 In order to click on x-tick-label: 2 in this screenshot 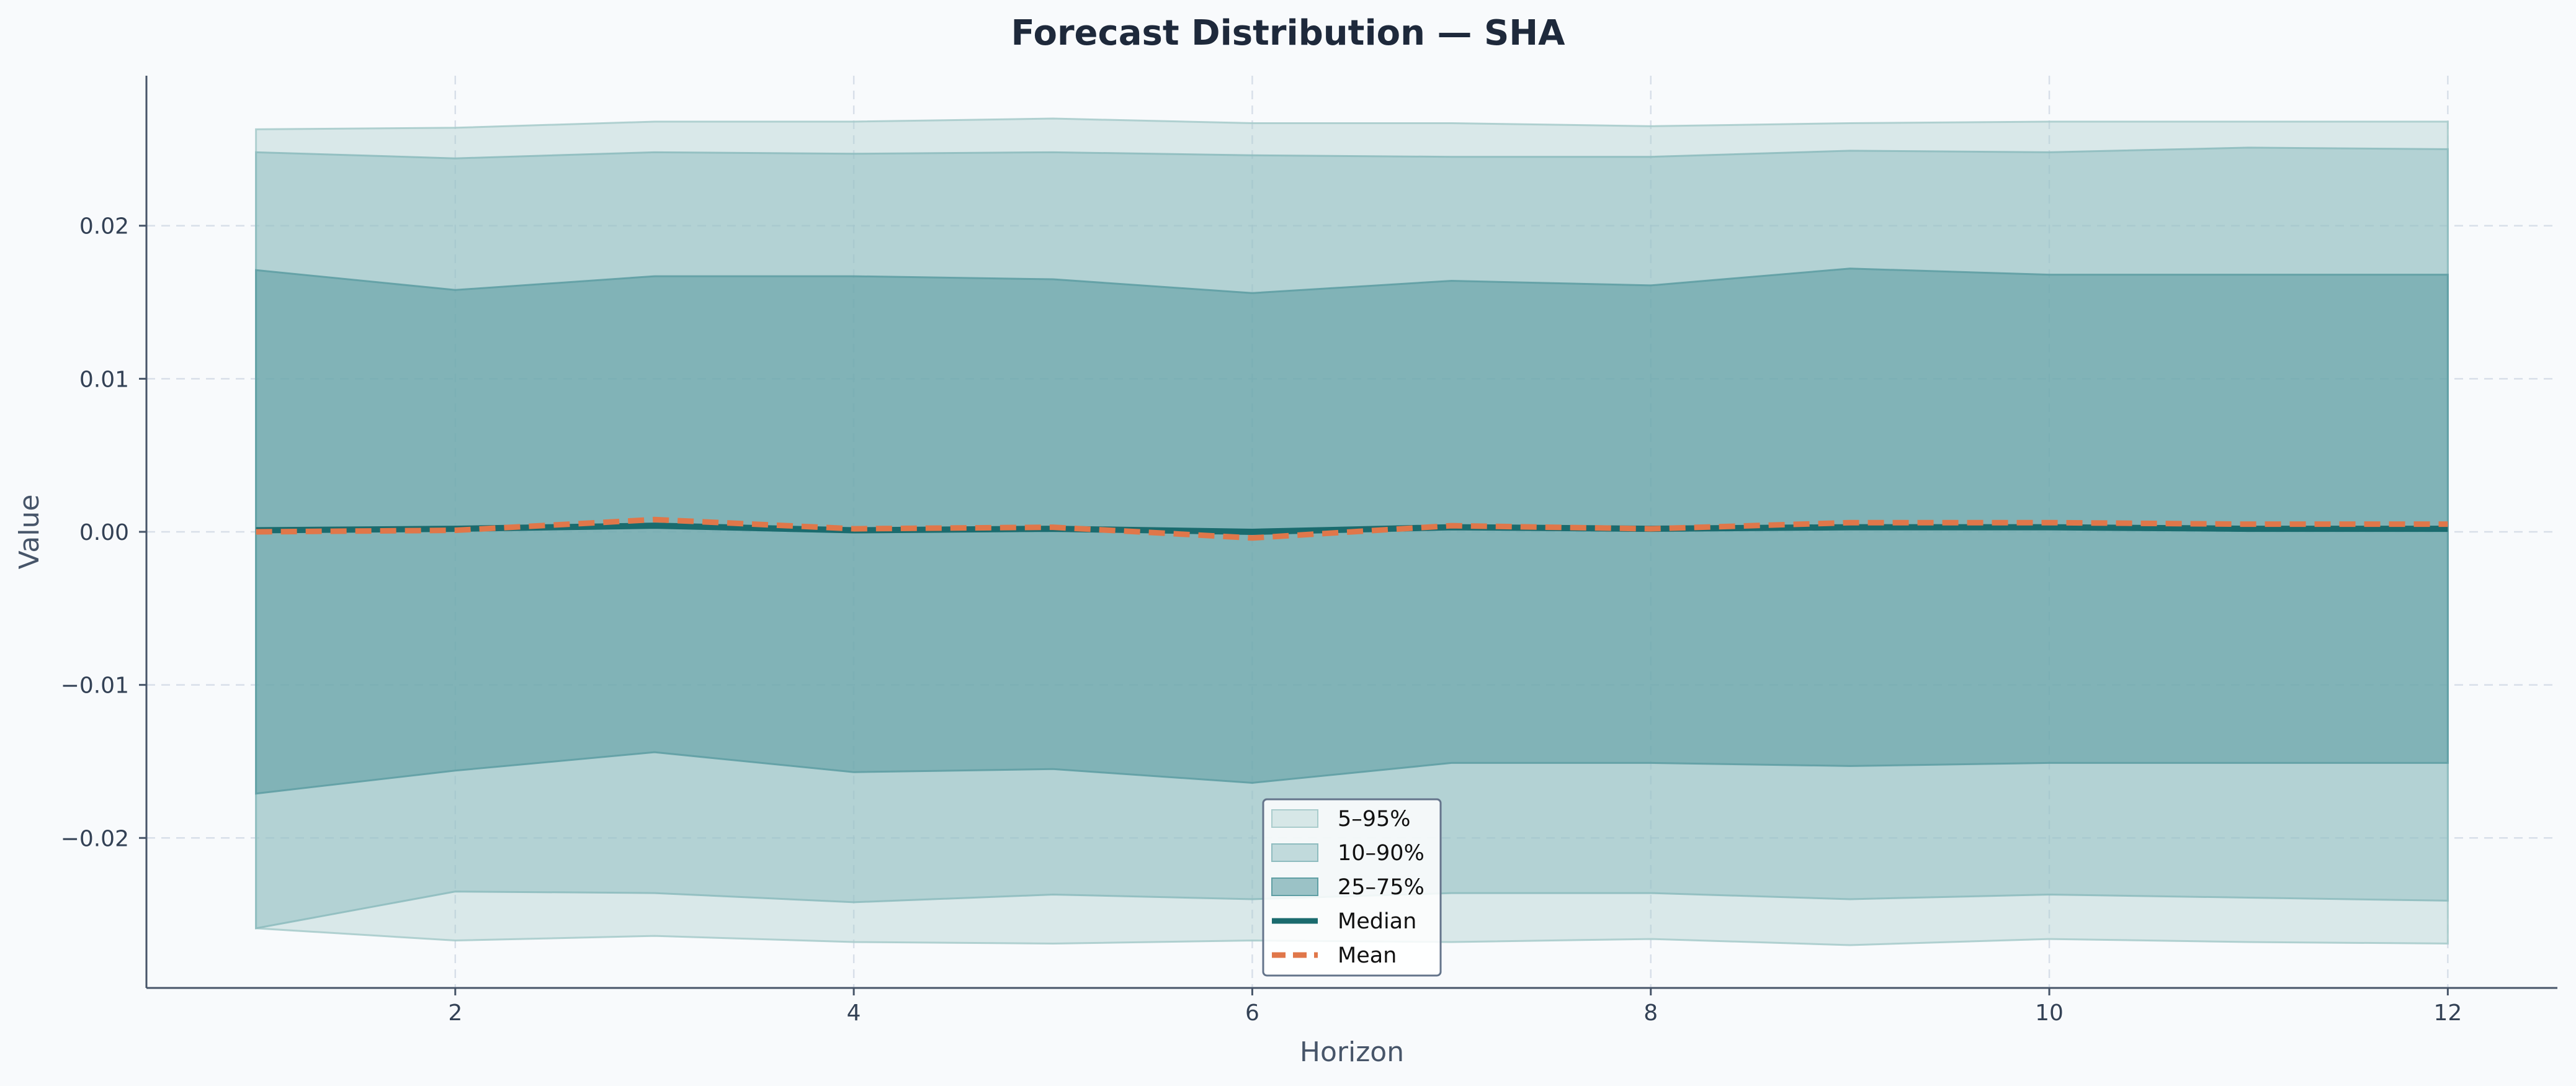, I will do `click(455, 1013)`.